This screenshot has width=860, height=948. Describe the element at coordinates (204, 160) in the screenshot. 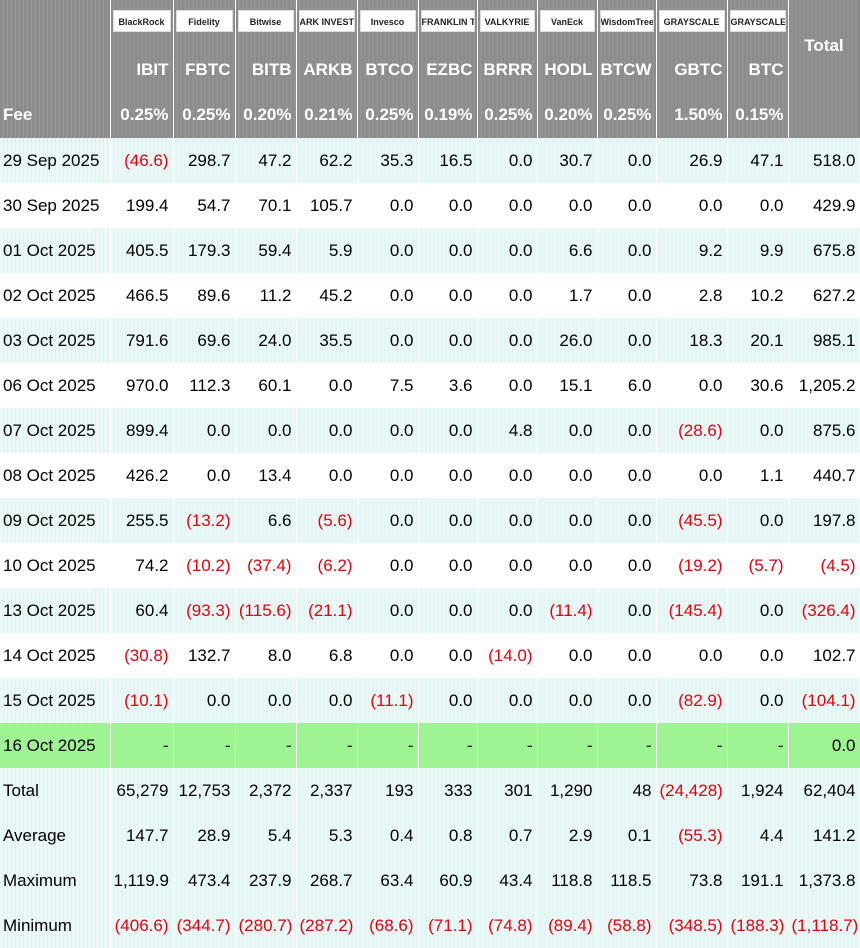

I see `flow-value: 298.7` at that location.